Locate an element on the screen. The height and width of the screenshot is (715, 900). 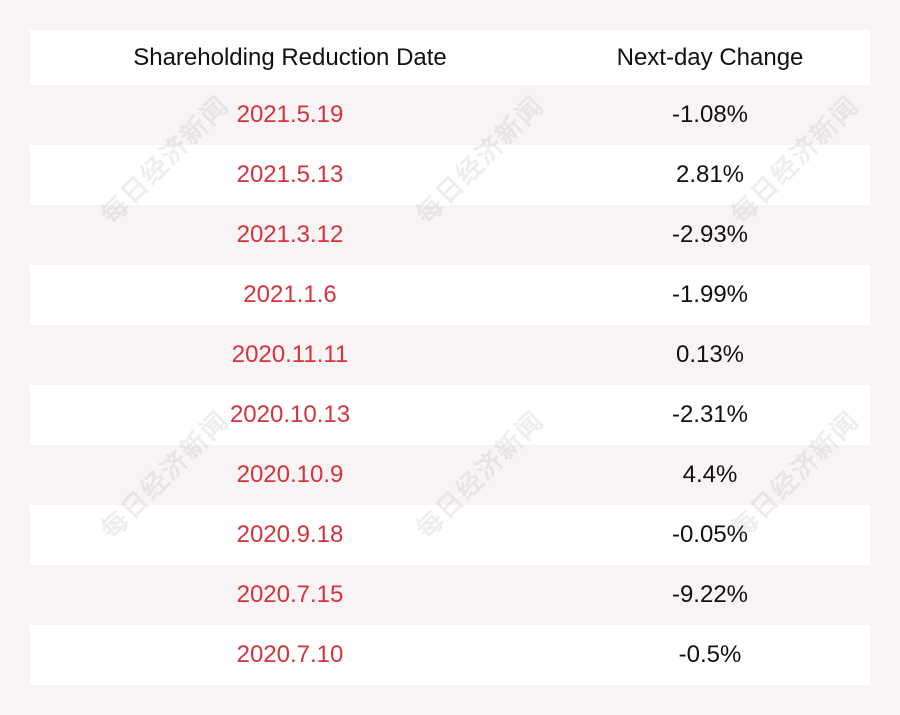
header-date: Shareholding Reduction Date is located at coordinates (290, 57).